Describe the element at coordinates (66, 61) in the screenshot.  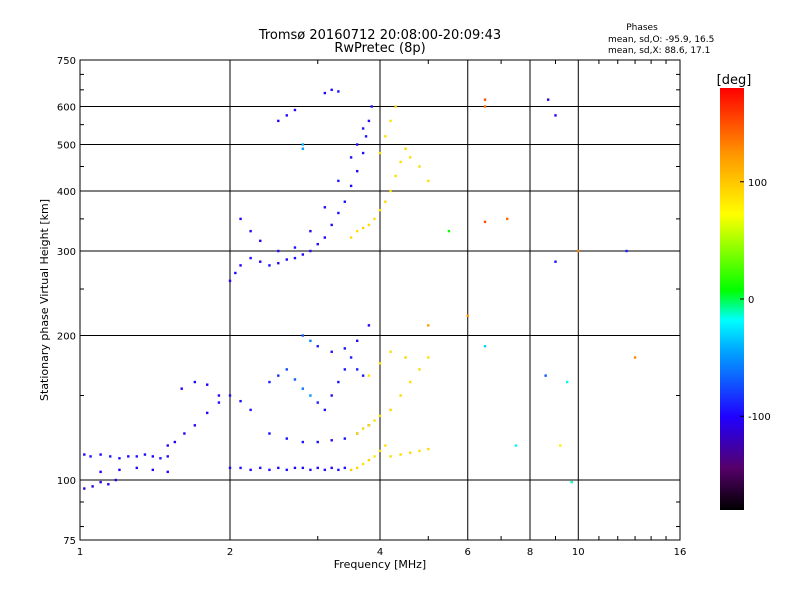
I see `y-tick-label: 750` at that location.